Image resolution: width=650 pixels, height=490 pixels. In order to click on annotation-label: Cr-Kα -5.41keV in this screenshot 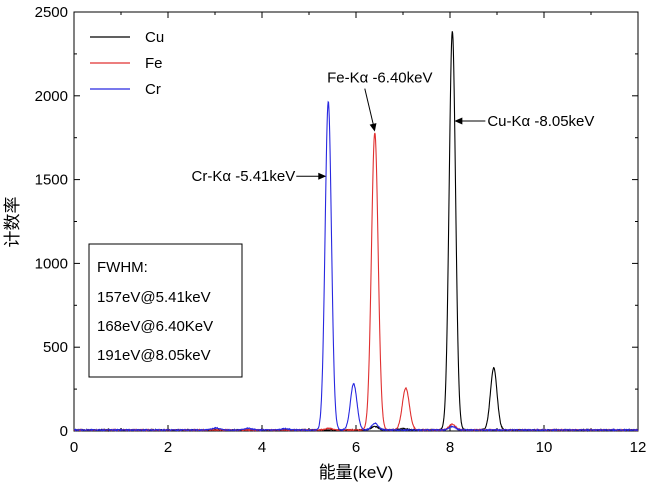, I will do `click(244, 176)`.